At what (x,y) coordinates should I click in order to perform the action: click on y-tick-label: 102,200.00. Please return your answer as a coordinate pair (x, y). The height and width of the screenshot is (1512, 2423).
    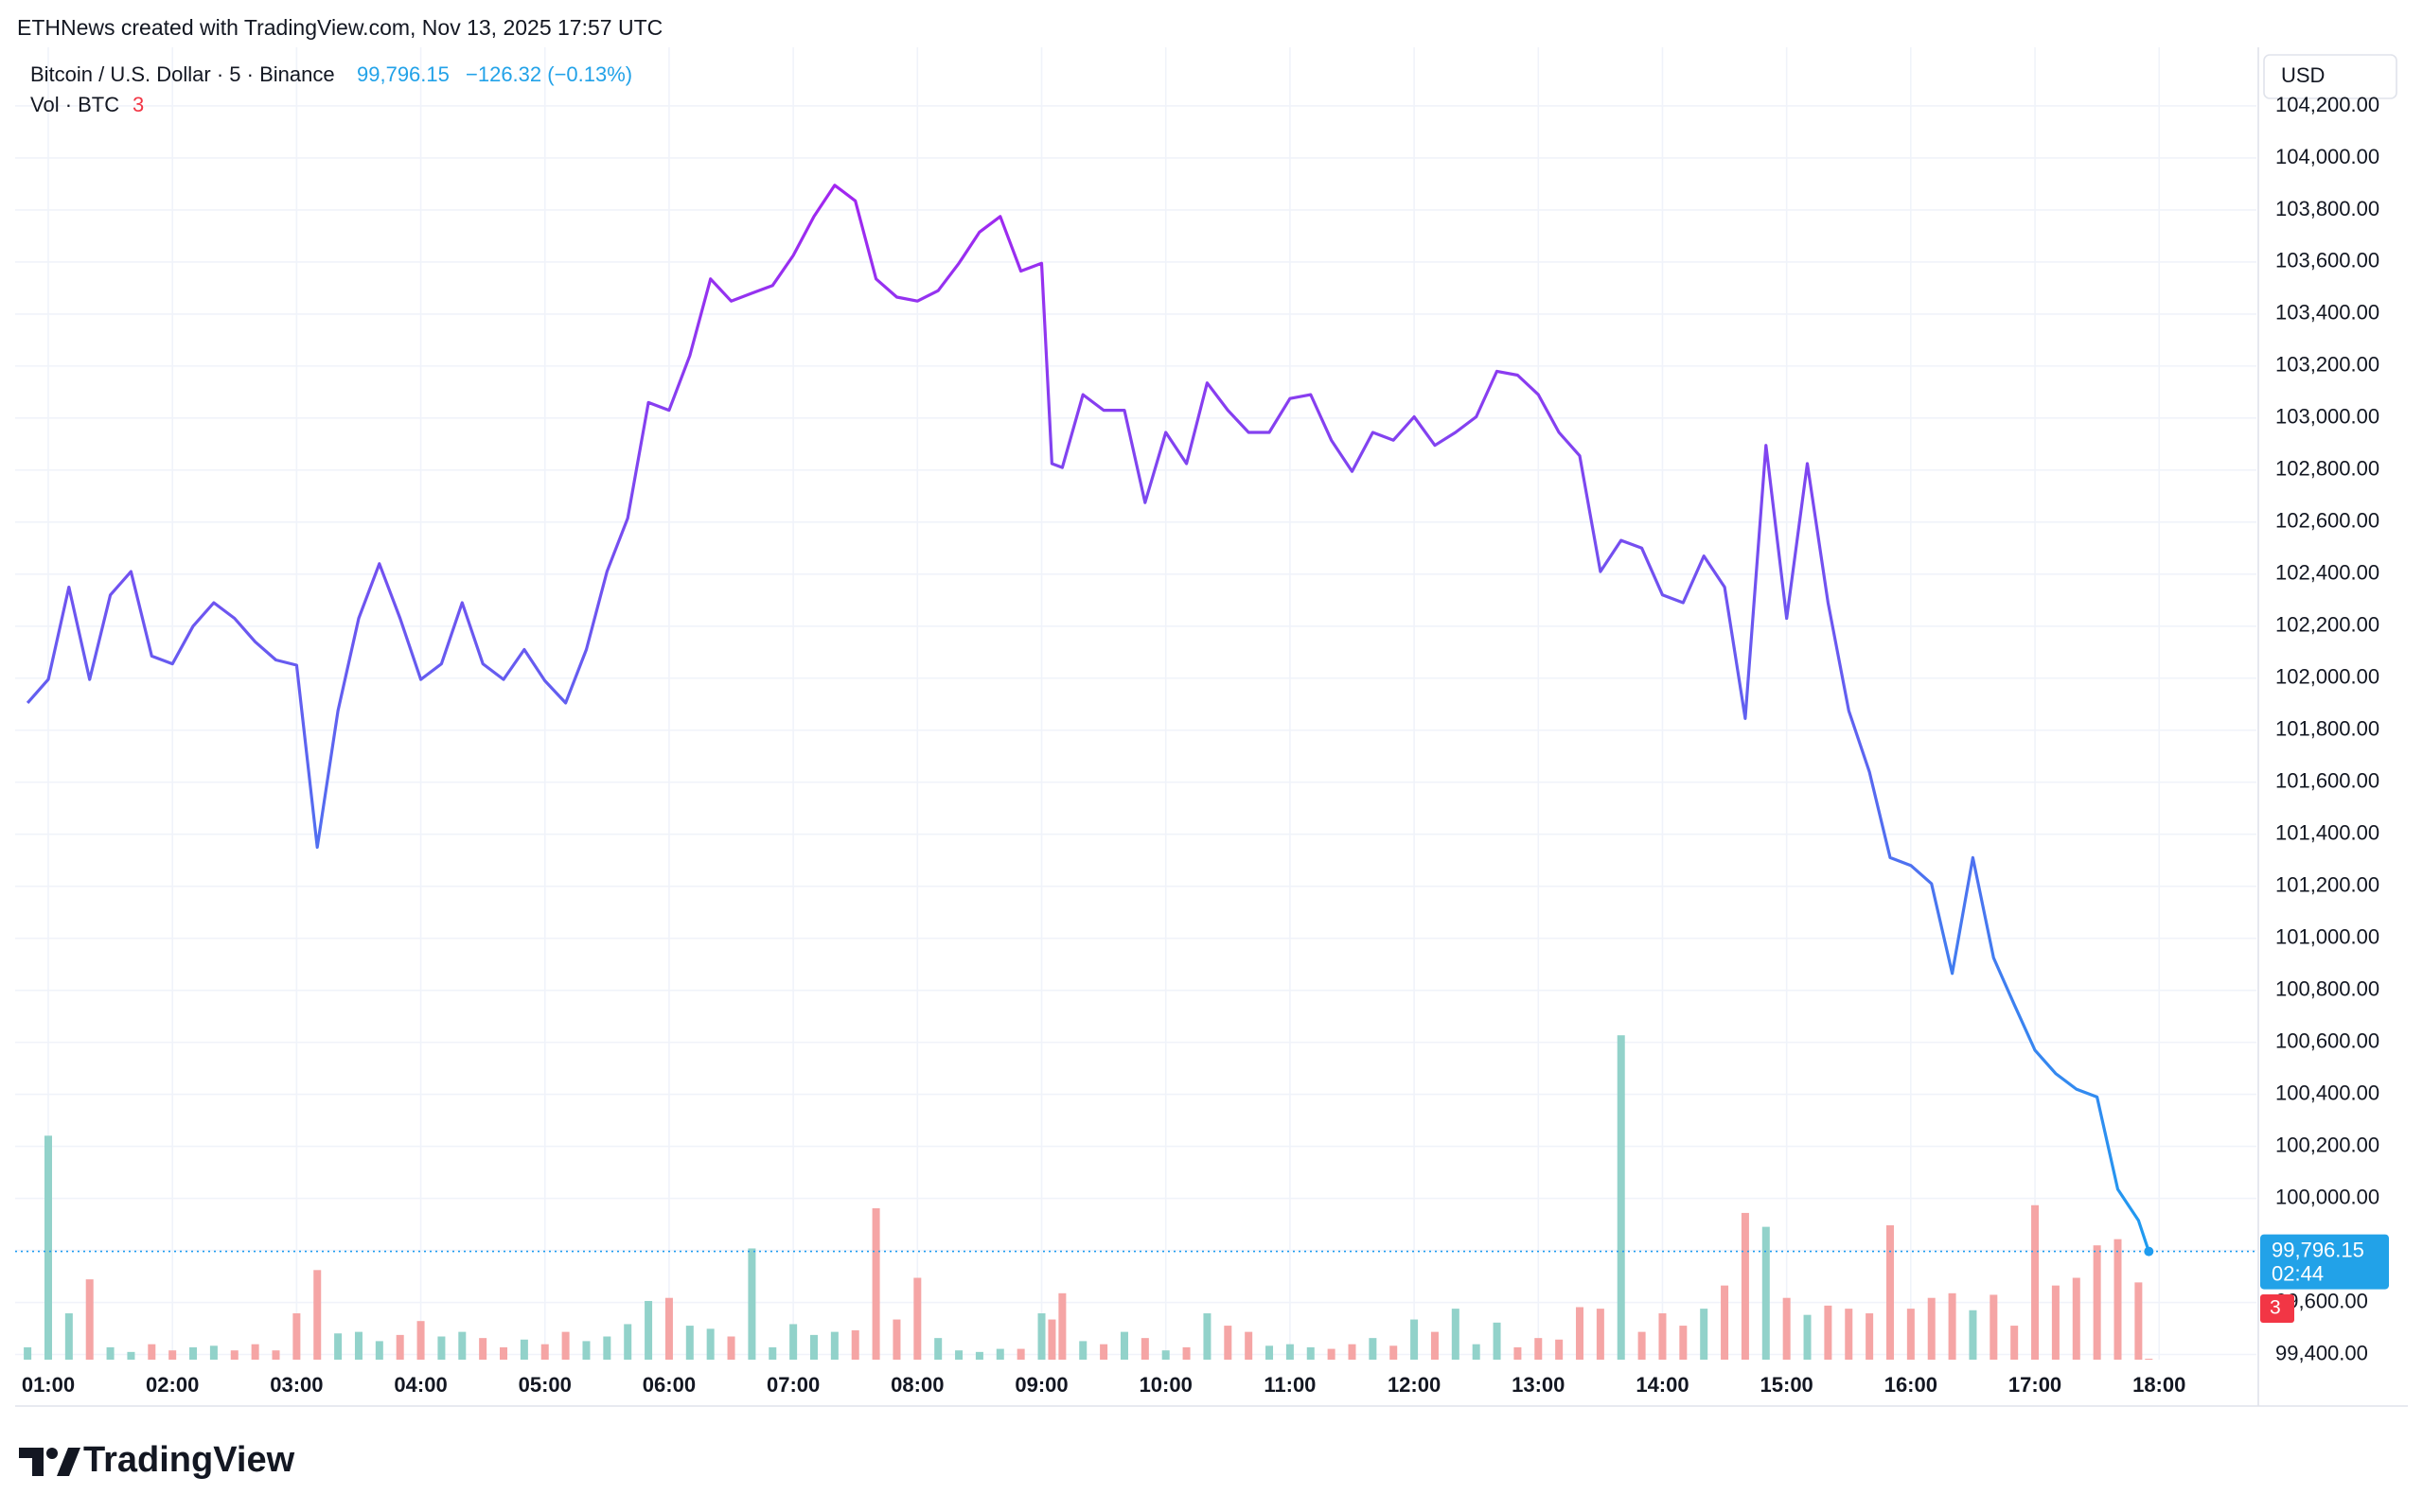
    Looking at the image, I should click on (2327, 625).